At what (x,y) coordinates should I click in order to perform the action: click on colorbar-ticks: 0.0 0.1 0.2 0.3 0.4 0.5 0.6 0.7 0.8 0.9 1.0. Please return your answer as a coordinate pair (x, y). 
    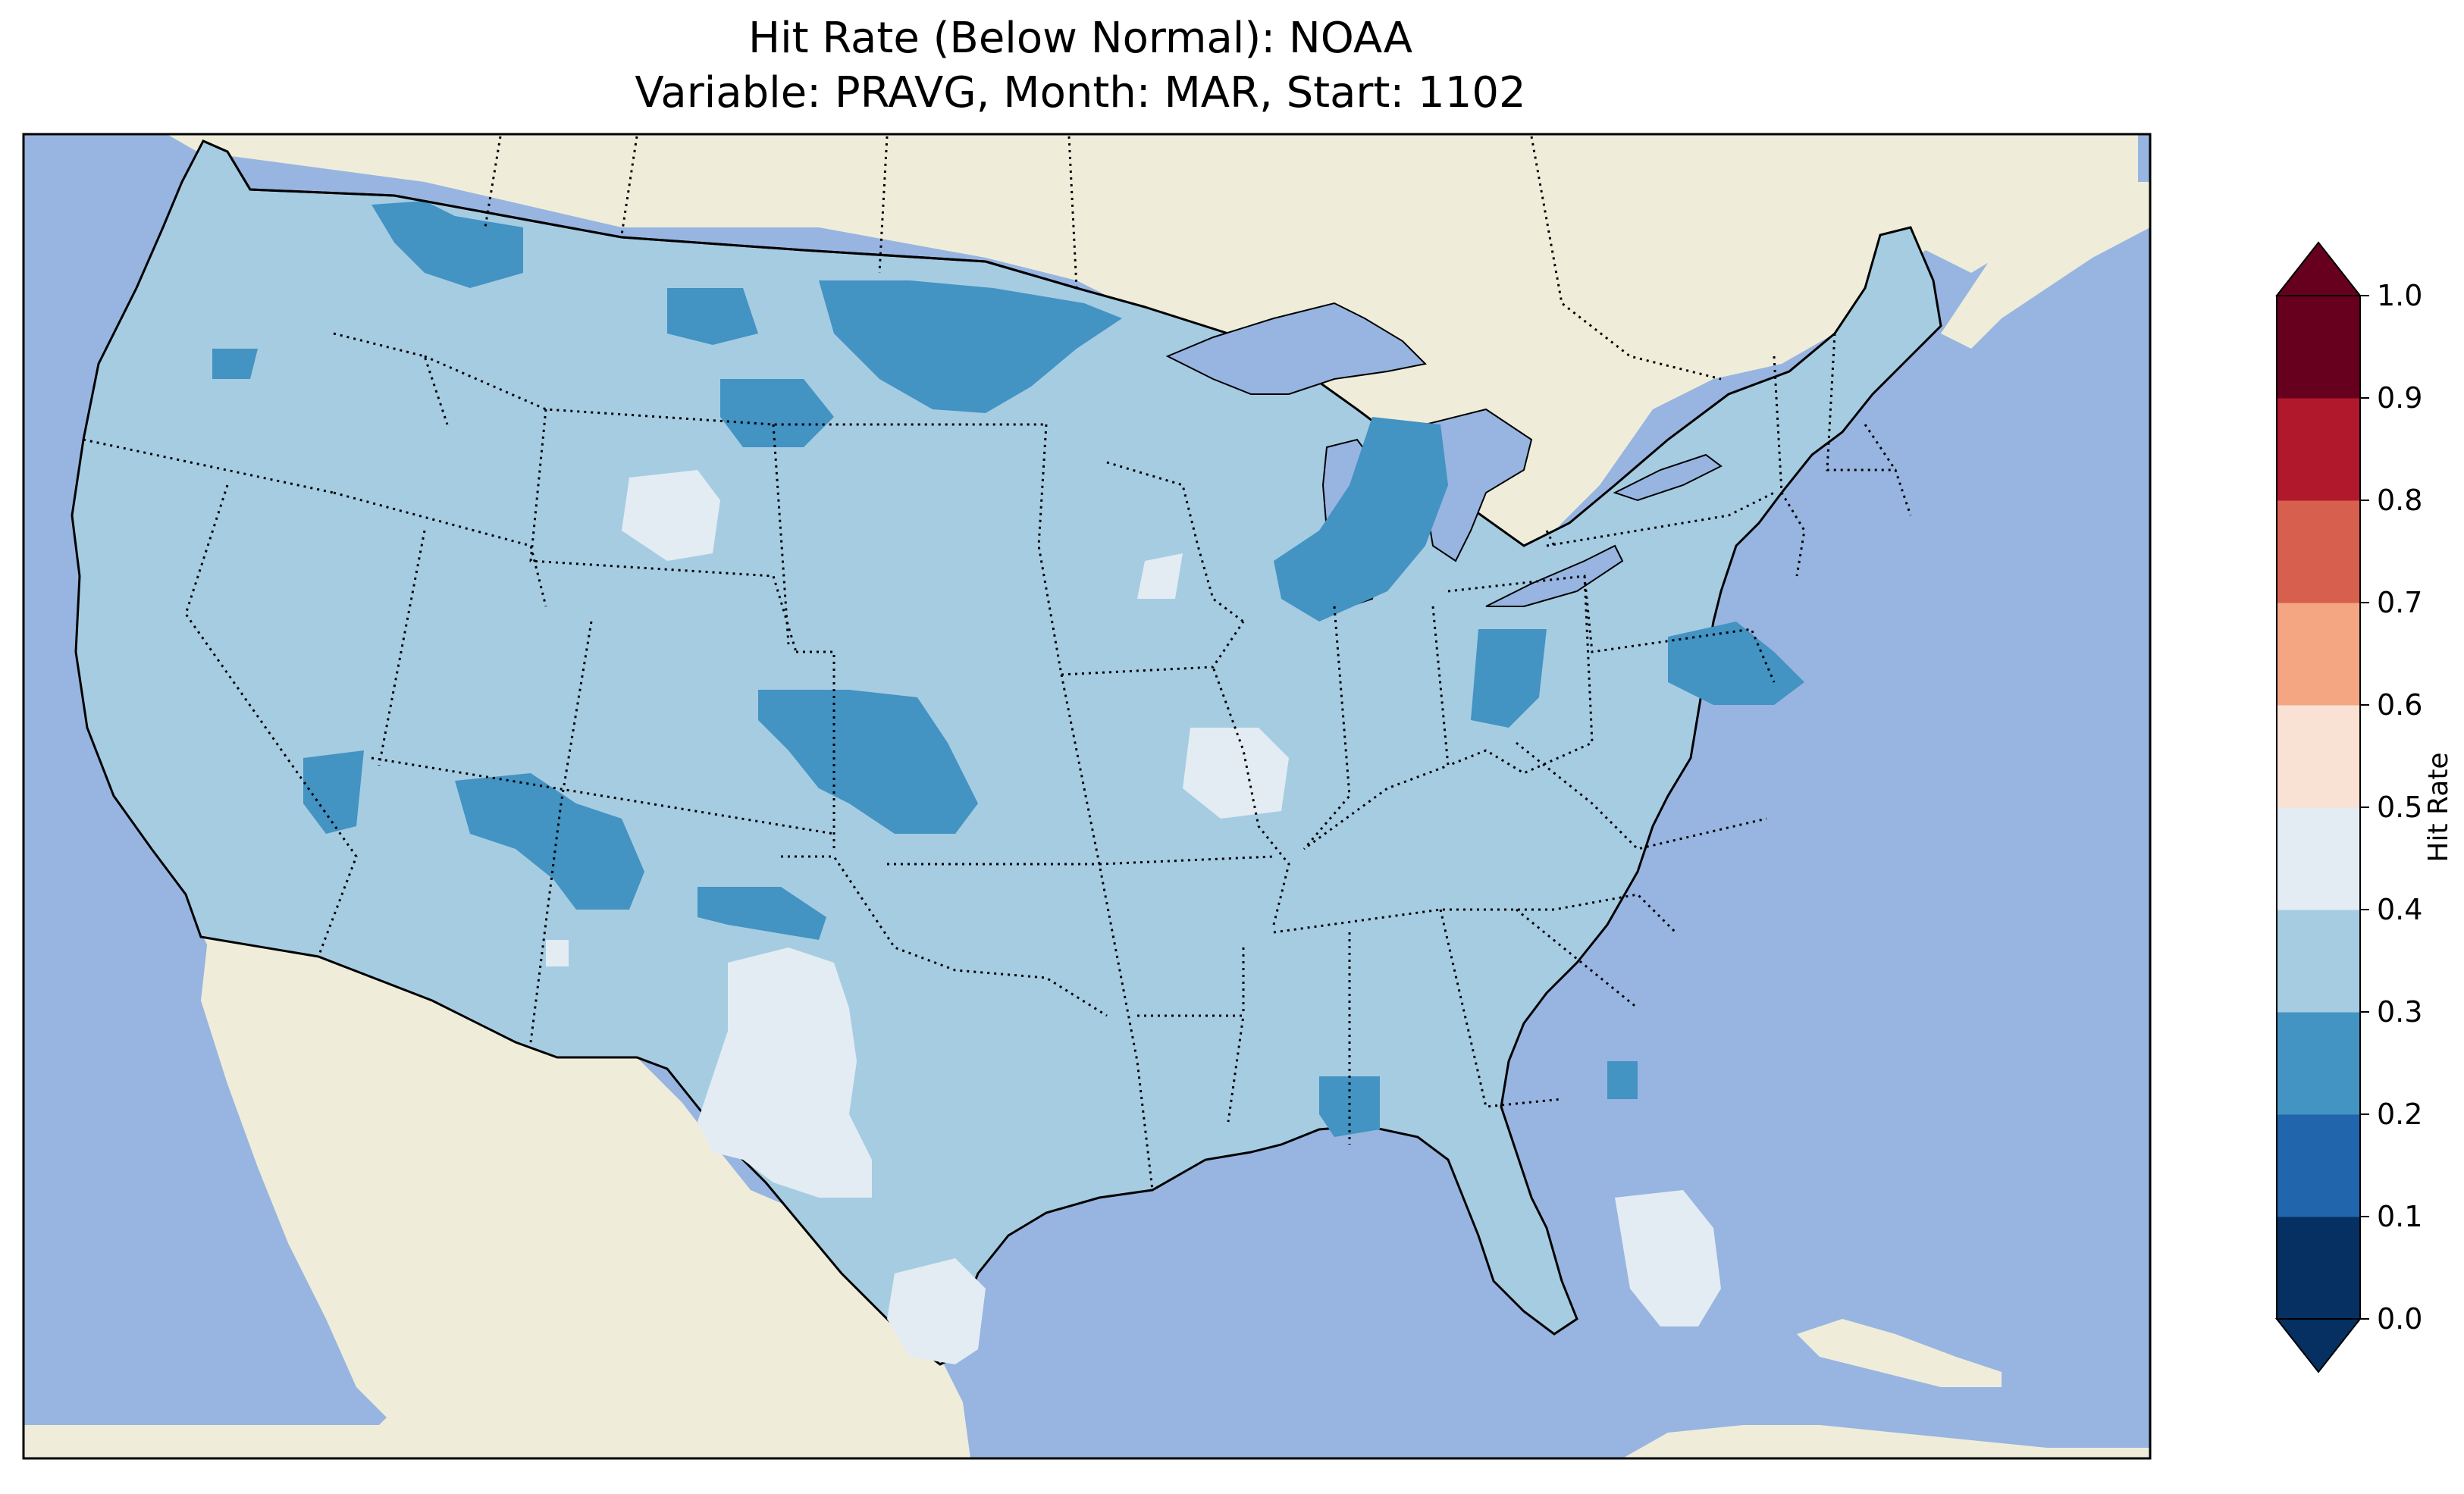
    Looking at the image, I should click on (2391, 807).